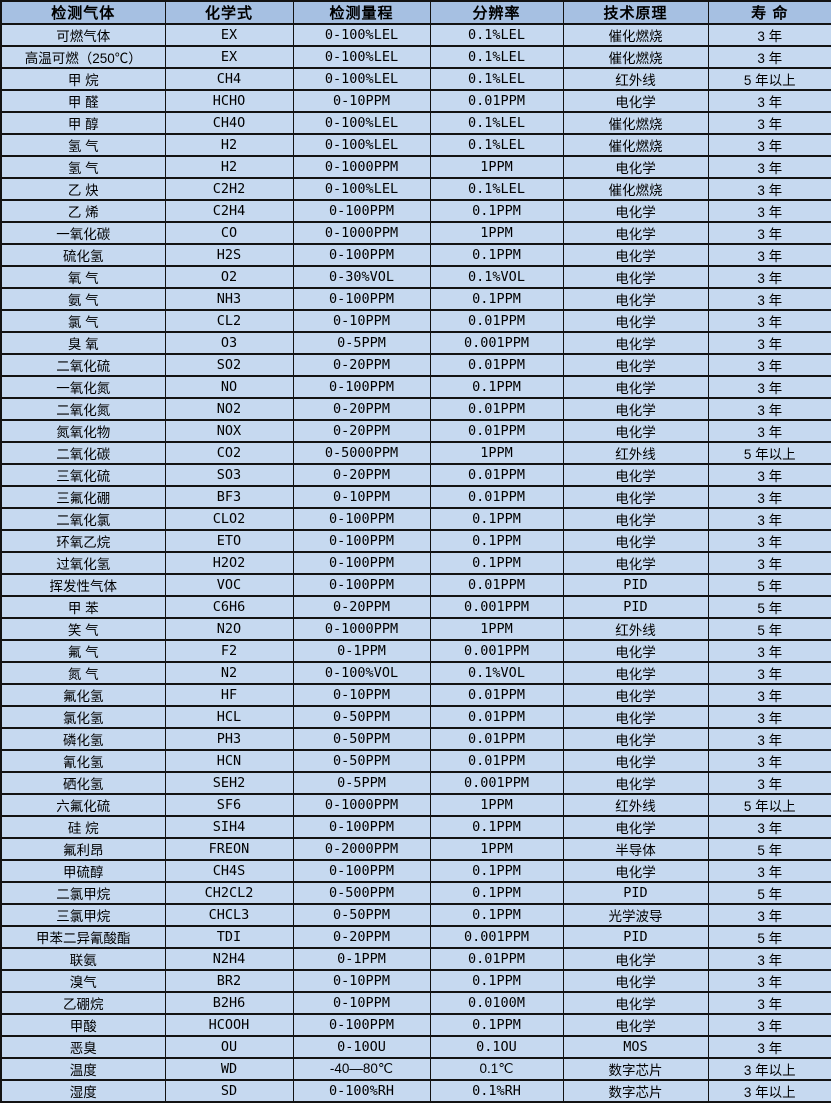 The width and height of the screenshot is (831, 1103). I want to click on table-row: 氮 气 N2 0-100%VOL 0.1%VOL 电化学 3 年, so click(415, 673).